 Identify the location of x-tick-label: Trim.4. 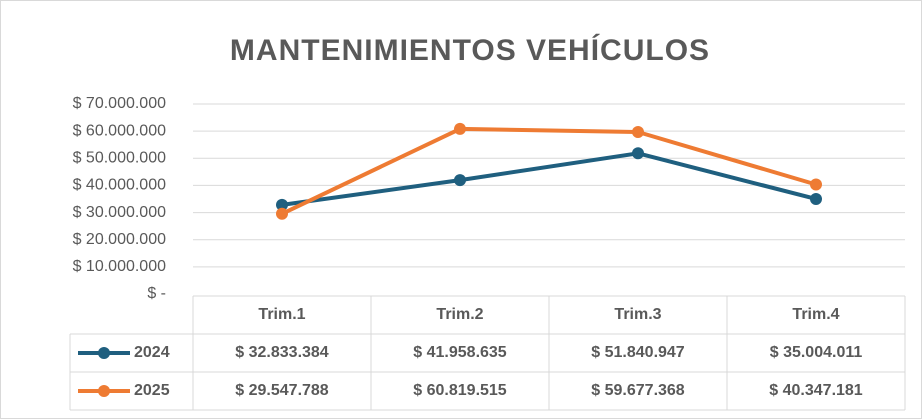
(815, 314).